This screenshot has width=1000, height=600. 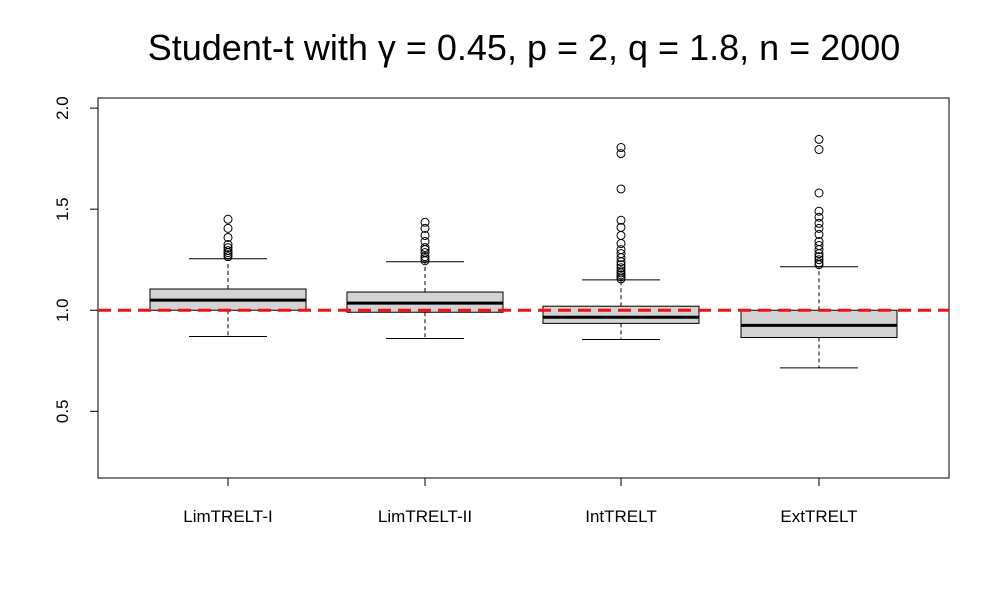 I want to click on x-axis: LimTRELT-I LimTRELT-II IntTRELT ExtTRELT, so click(x=520, y=502).